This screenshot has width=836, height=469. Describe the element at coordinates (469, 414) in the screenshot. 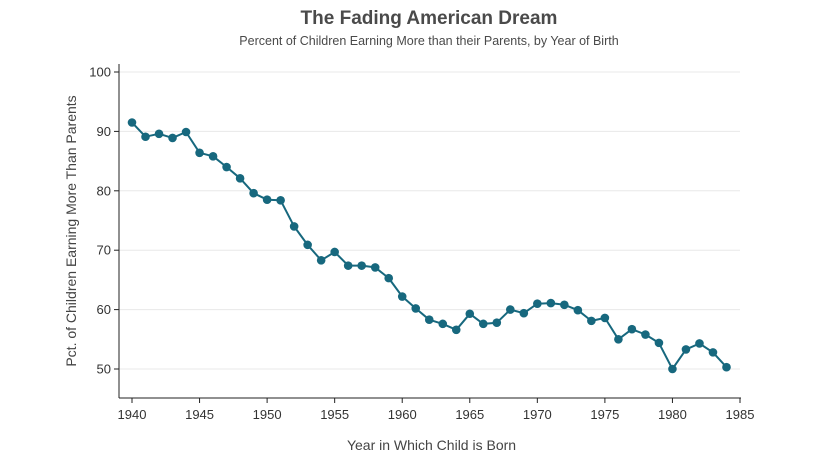

I see `x-tick-label: 1965` at that location.